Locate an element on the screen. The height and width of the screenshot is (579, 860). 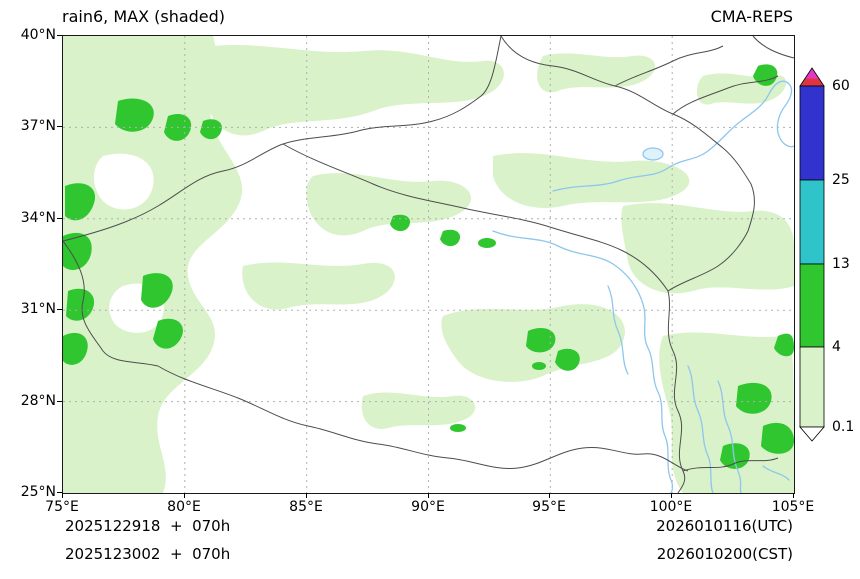
y-tick-label: 31°N is located at coordinates (38, 309).